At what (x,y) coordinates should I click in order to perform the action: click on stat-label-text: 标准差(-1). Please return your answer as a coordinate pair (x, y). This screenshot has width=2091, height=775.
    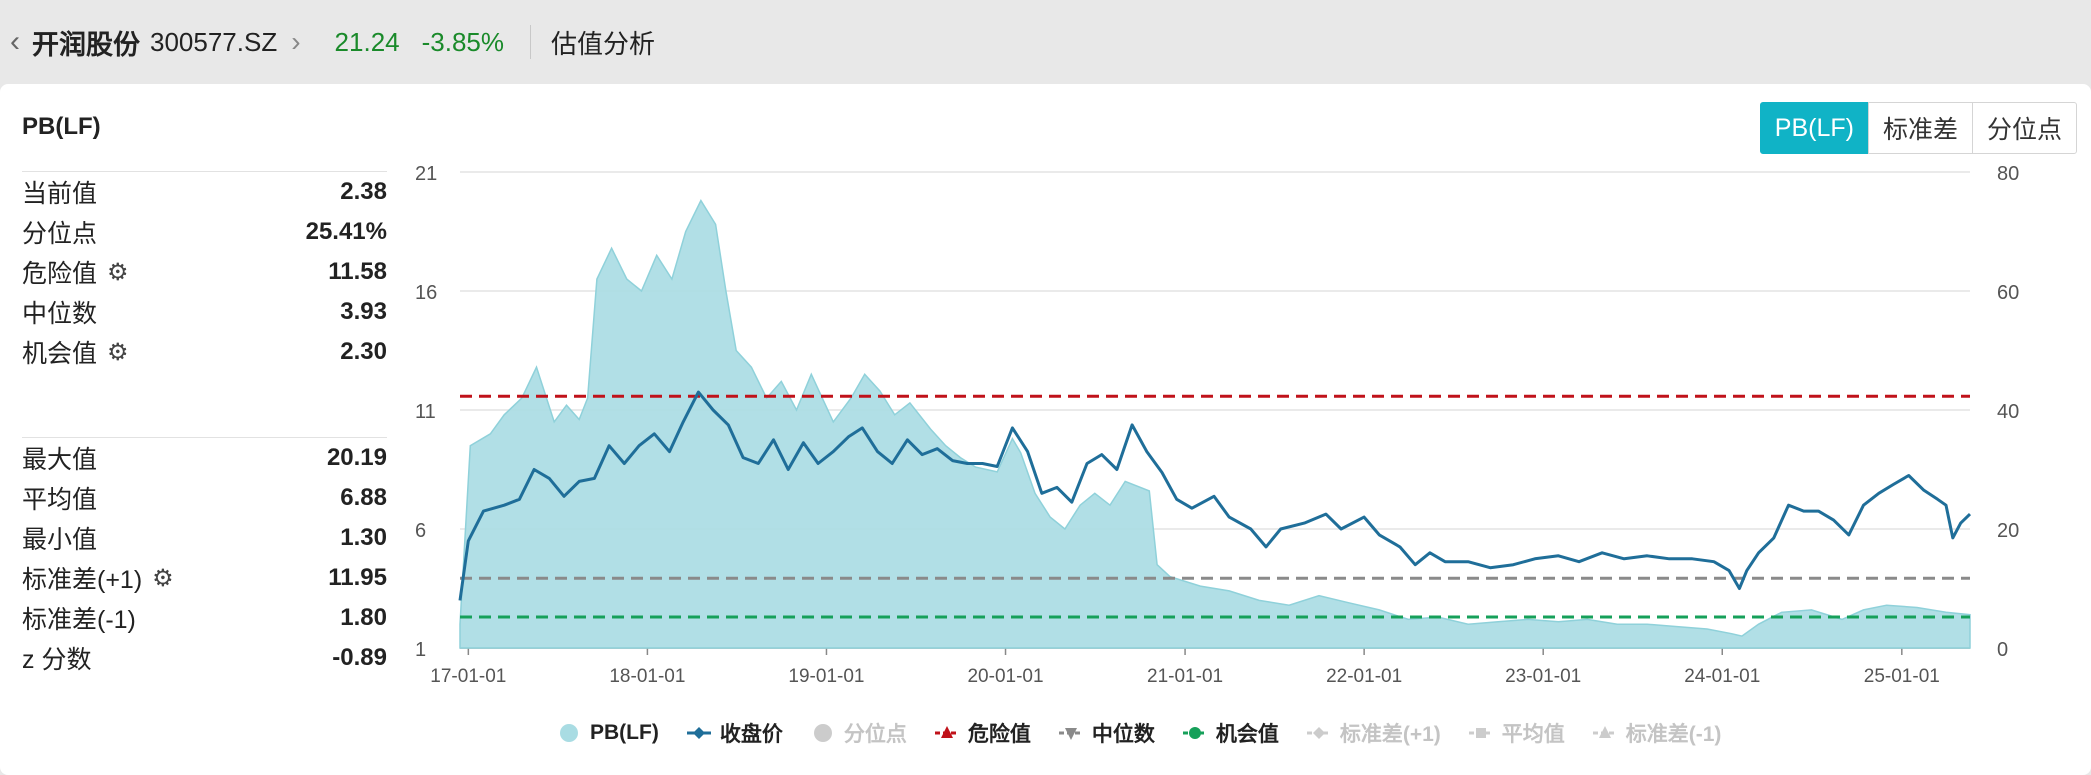
    Looking at the image, I should click on (79, 620).